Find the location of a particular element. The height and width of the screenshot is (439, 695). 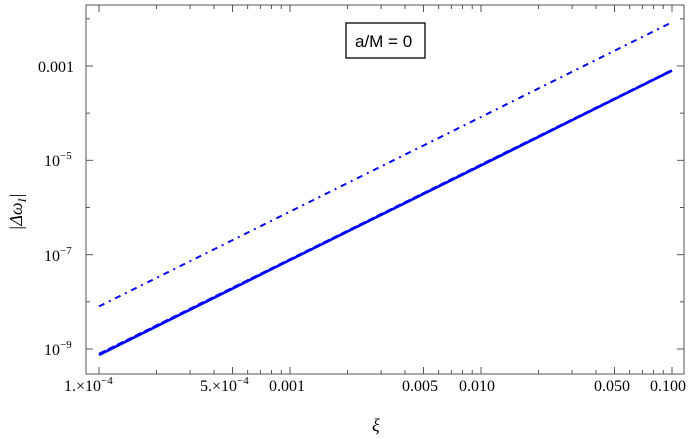

y-tick-label: 0.001 is located at coordinates (56, 67).